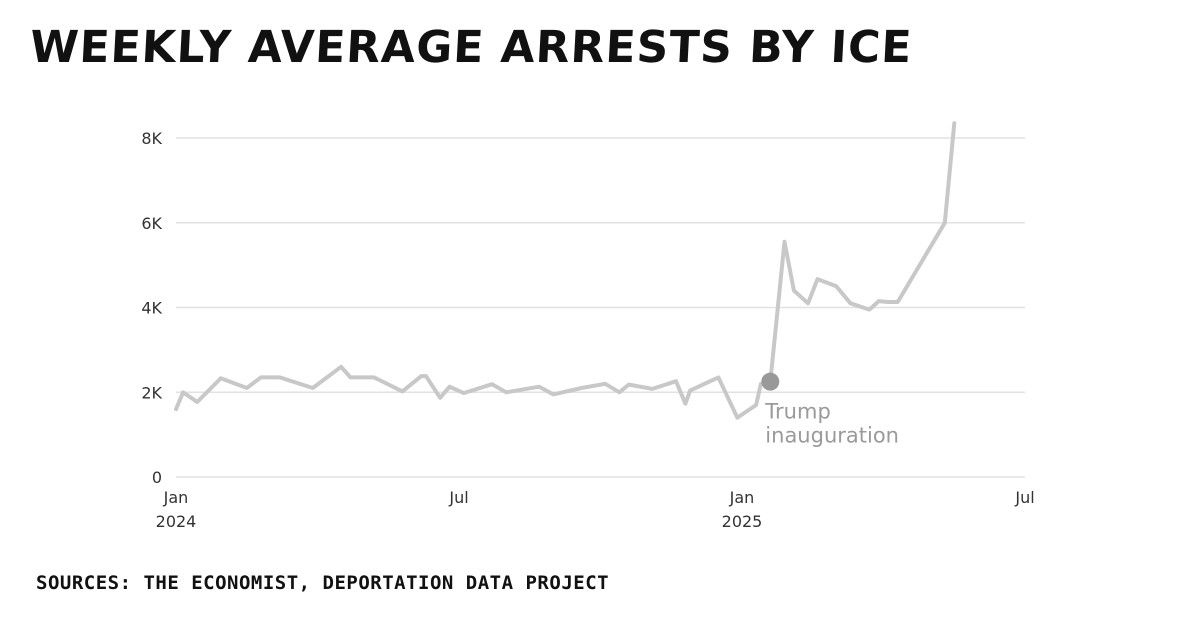  What do you see at coordinates (157, 477) in the screenshot?
I see `y-tick-label: 0` at bounding box center [157, 477].